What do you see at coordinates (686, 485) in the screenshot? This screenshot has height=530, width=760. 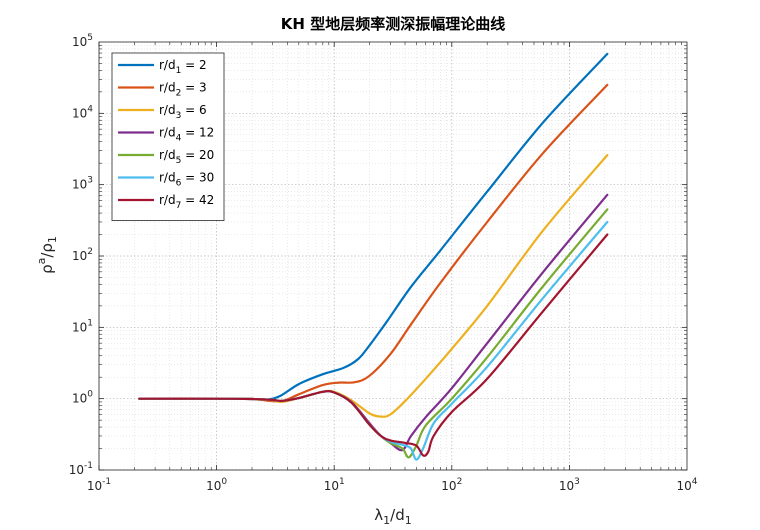 I see `x-tick-label: 10⁴` at bounding box center [686, 485].